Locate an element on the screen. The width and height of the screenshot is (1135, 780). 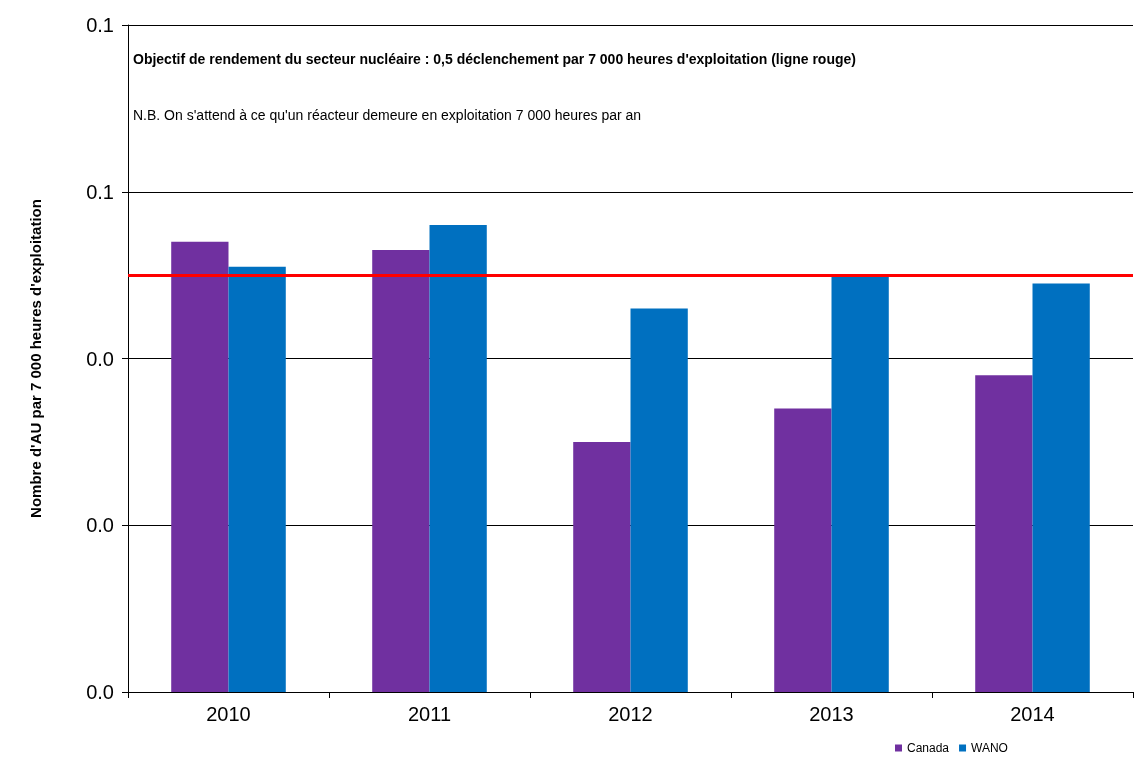
x-tick-label: 2014 is located at coordinates (1032, 714).